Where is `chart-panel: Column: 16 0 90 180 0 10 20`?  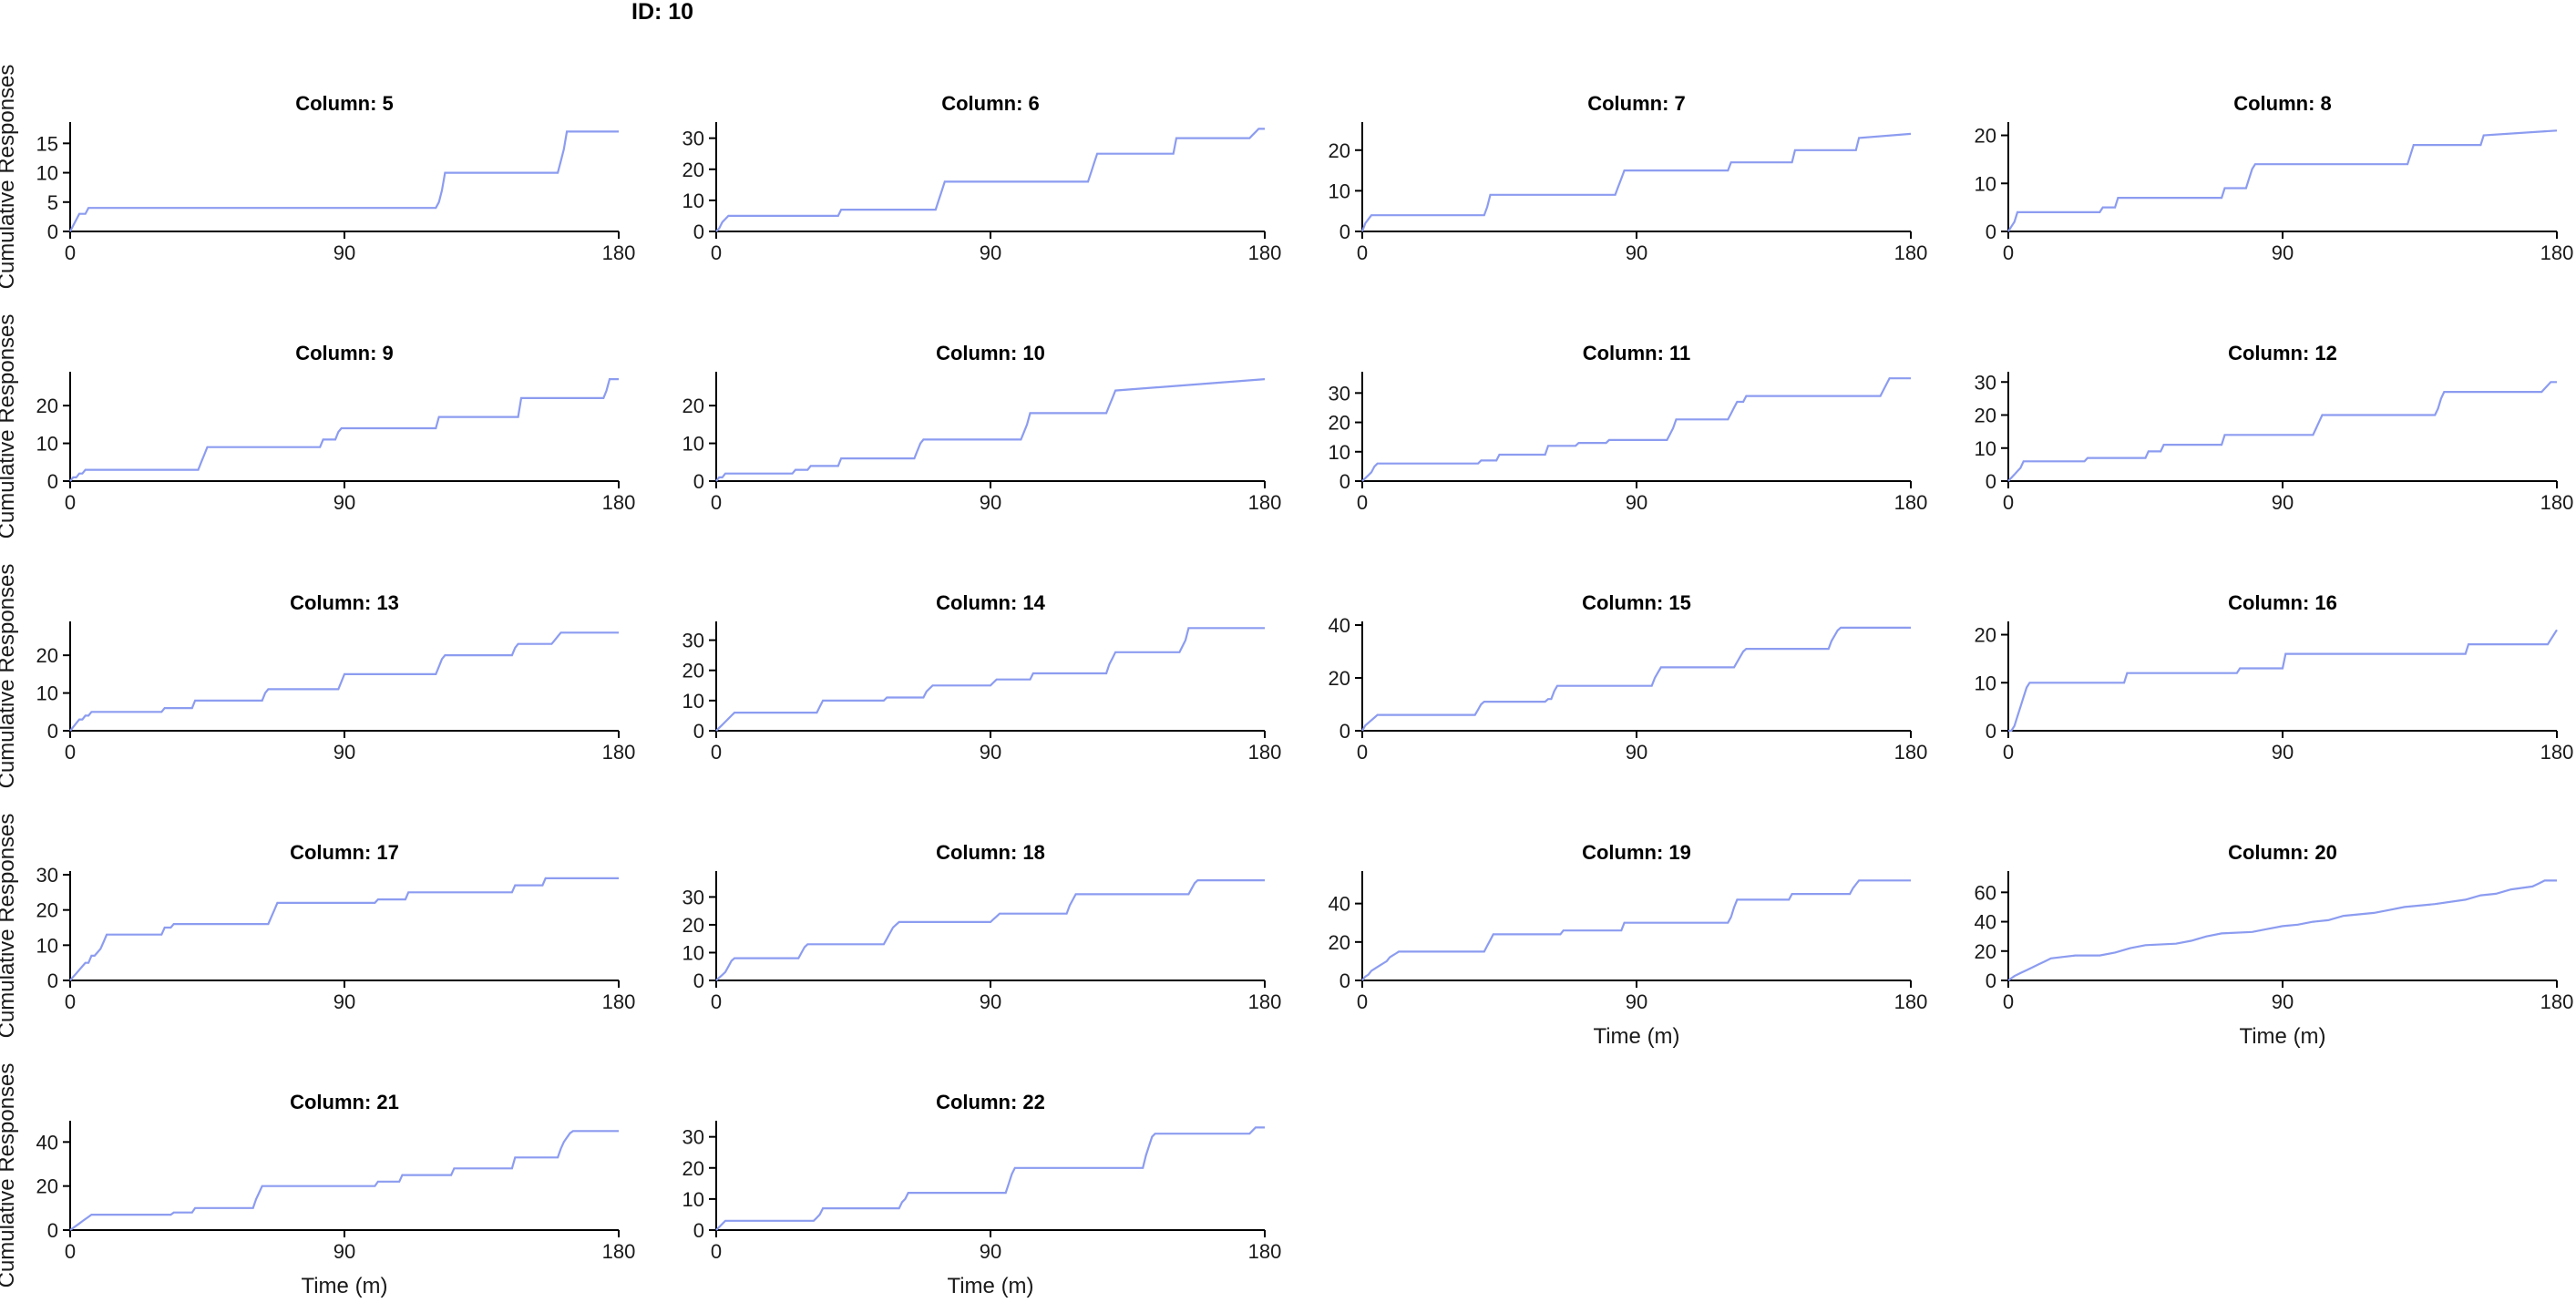 chart-panel: Column: 16 0 90 180 0 10 20 is located at coordinates (2275, 677).